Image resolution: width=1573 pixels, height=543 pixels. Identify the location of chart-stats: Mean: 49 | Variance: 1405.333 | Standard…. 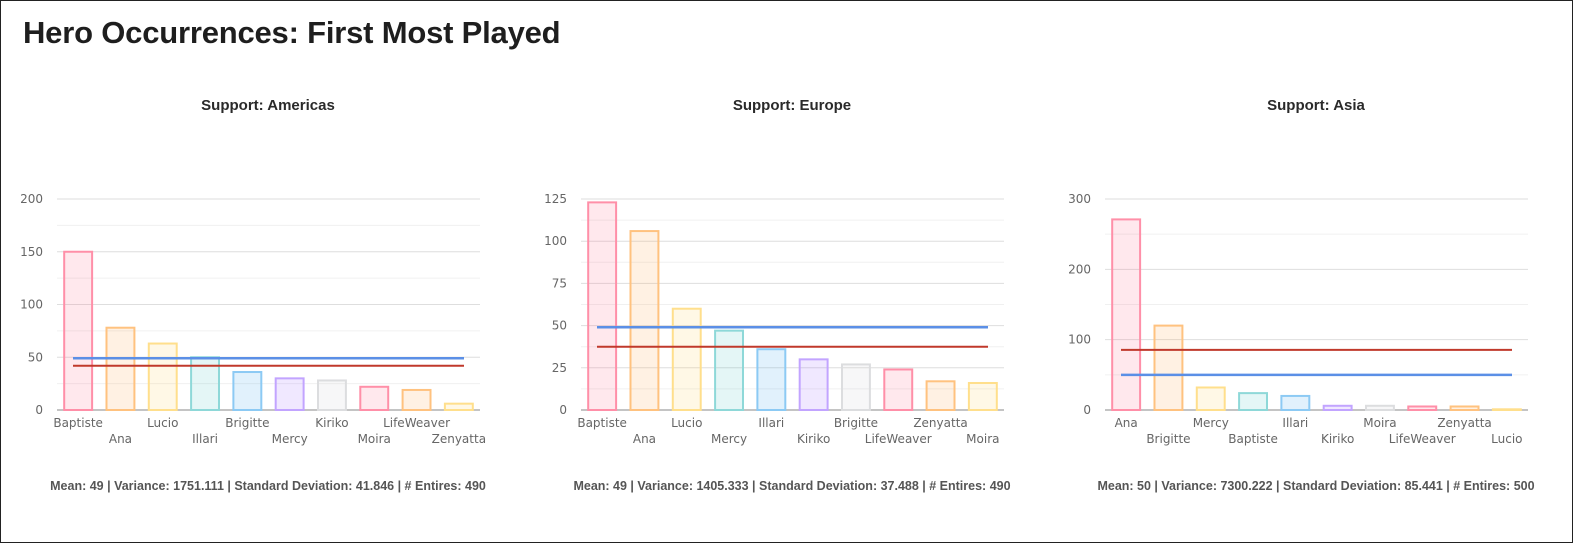
(792, 486).